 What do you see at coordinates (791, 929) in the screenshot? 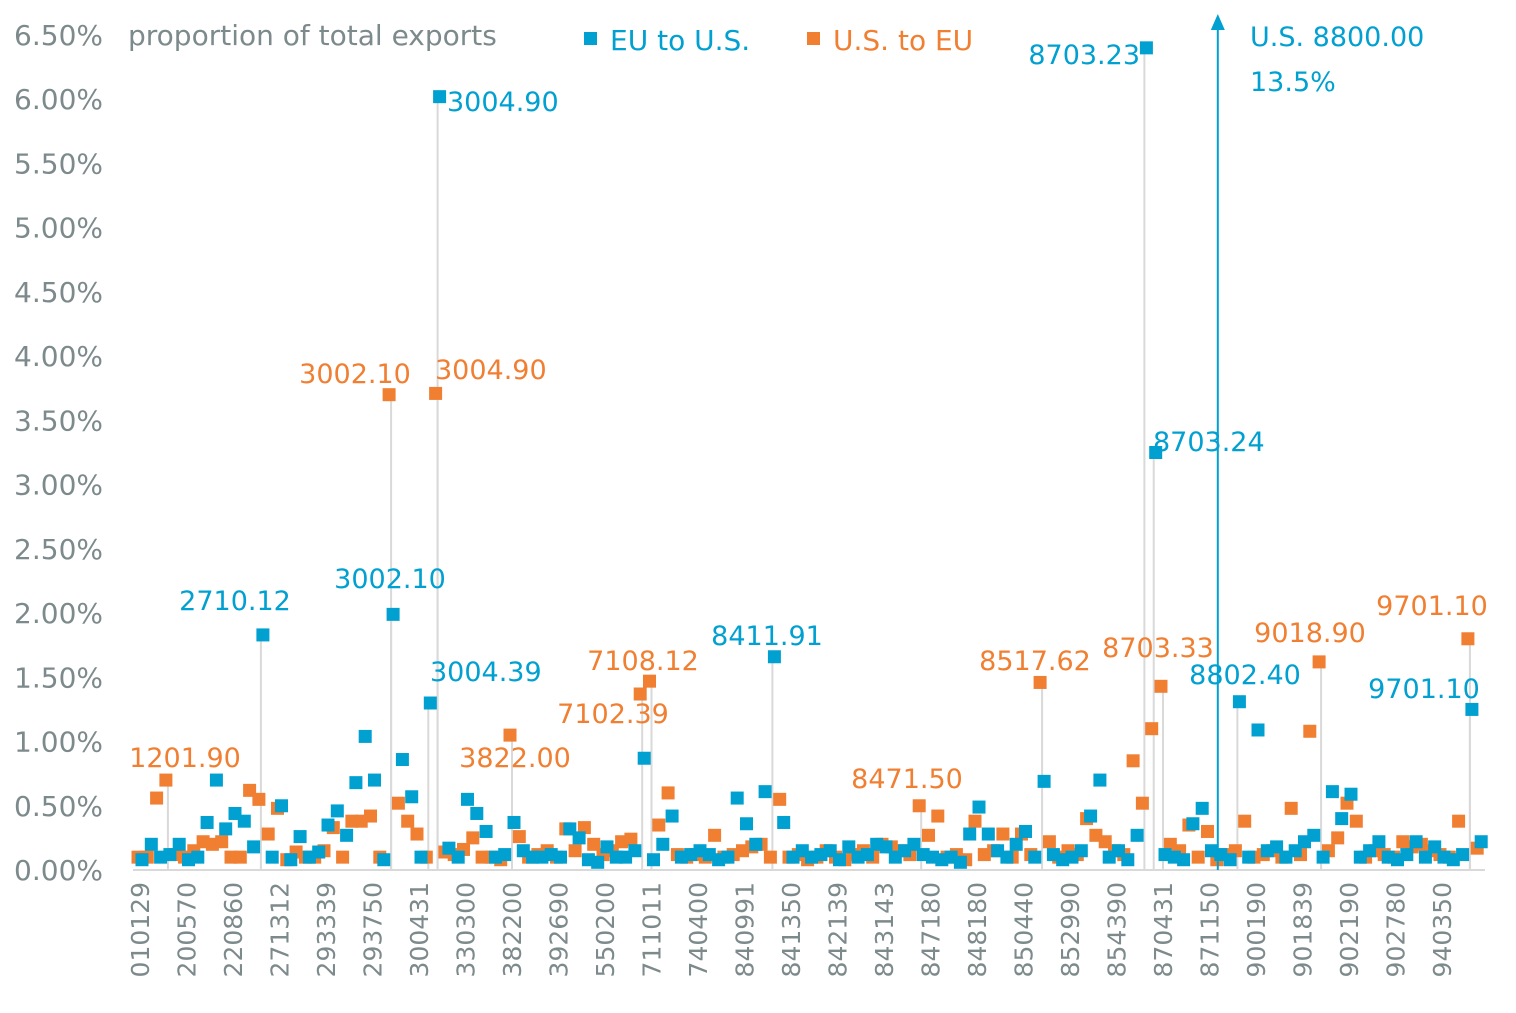
I see `x-tick-label: 841350` at bounding box center [791, 929].